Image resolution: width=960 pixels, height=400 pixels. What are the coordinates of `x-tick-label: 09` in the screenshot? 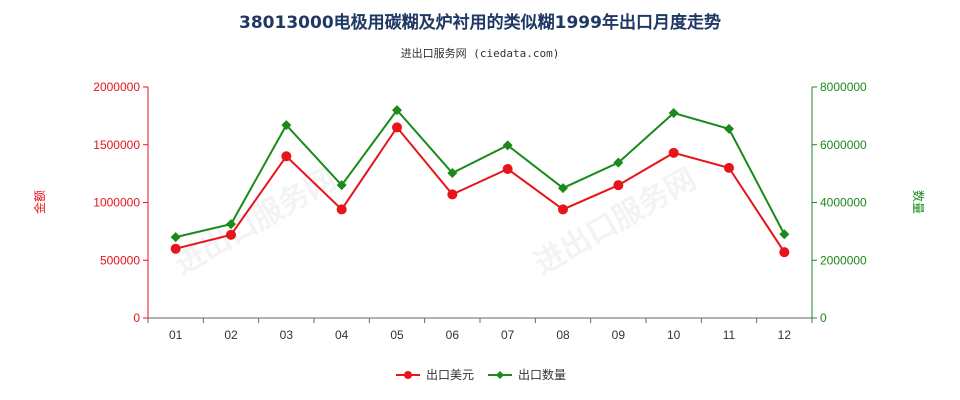 It's located at (619, 335).